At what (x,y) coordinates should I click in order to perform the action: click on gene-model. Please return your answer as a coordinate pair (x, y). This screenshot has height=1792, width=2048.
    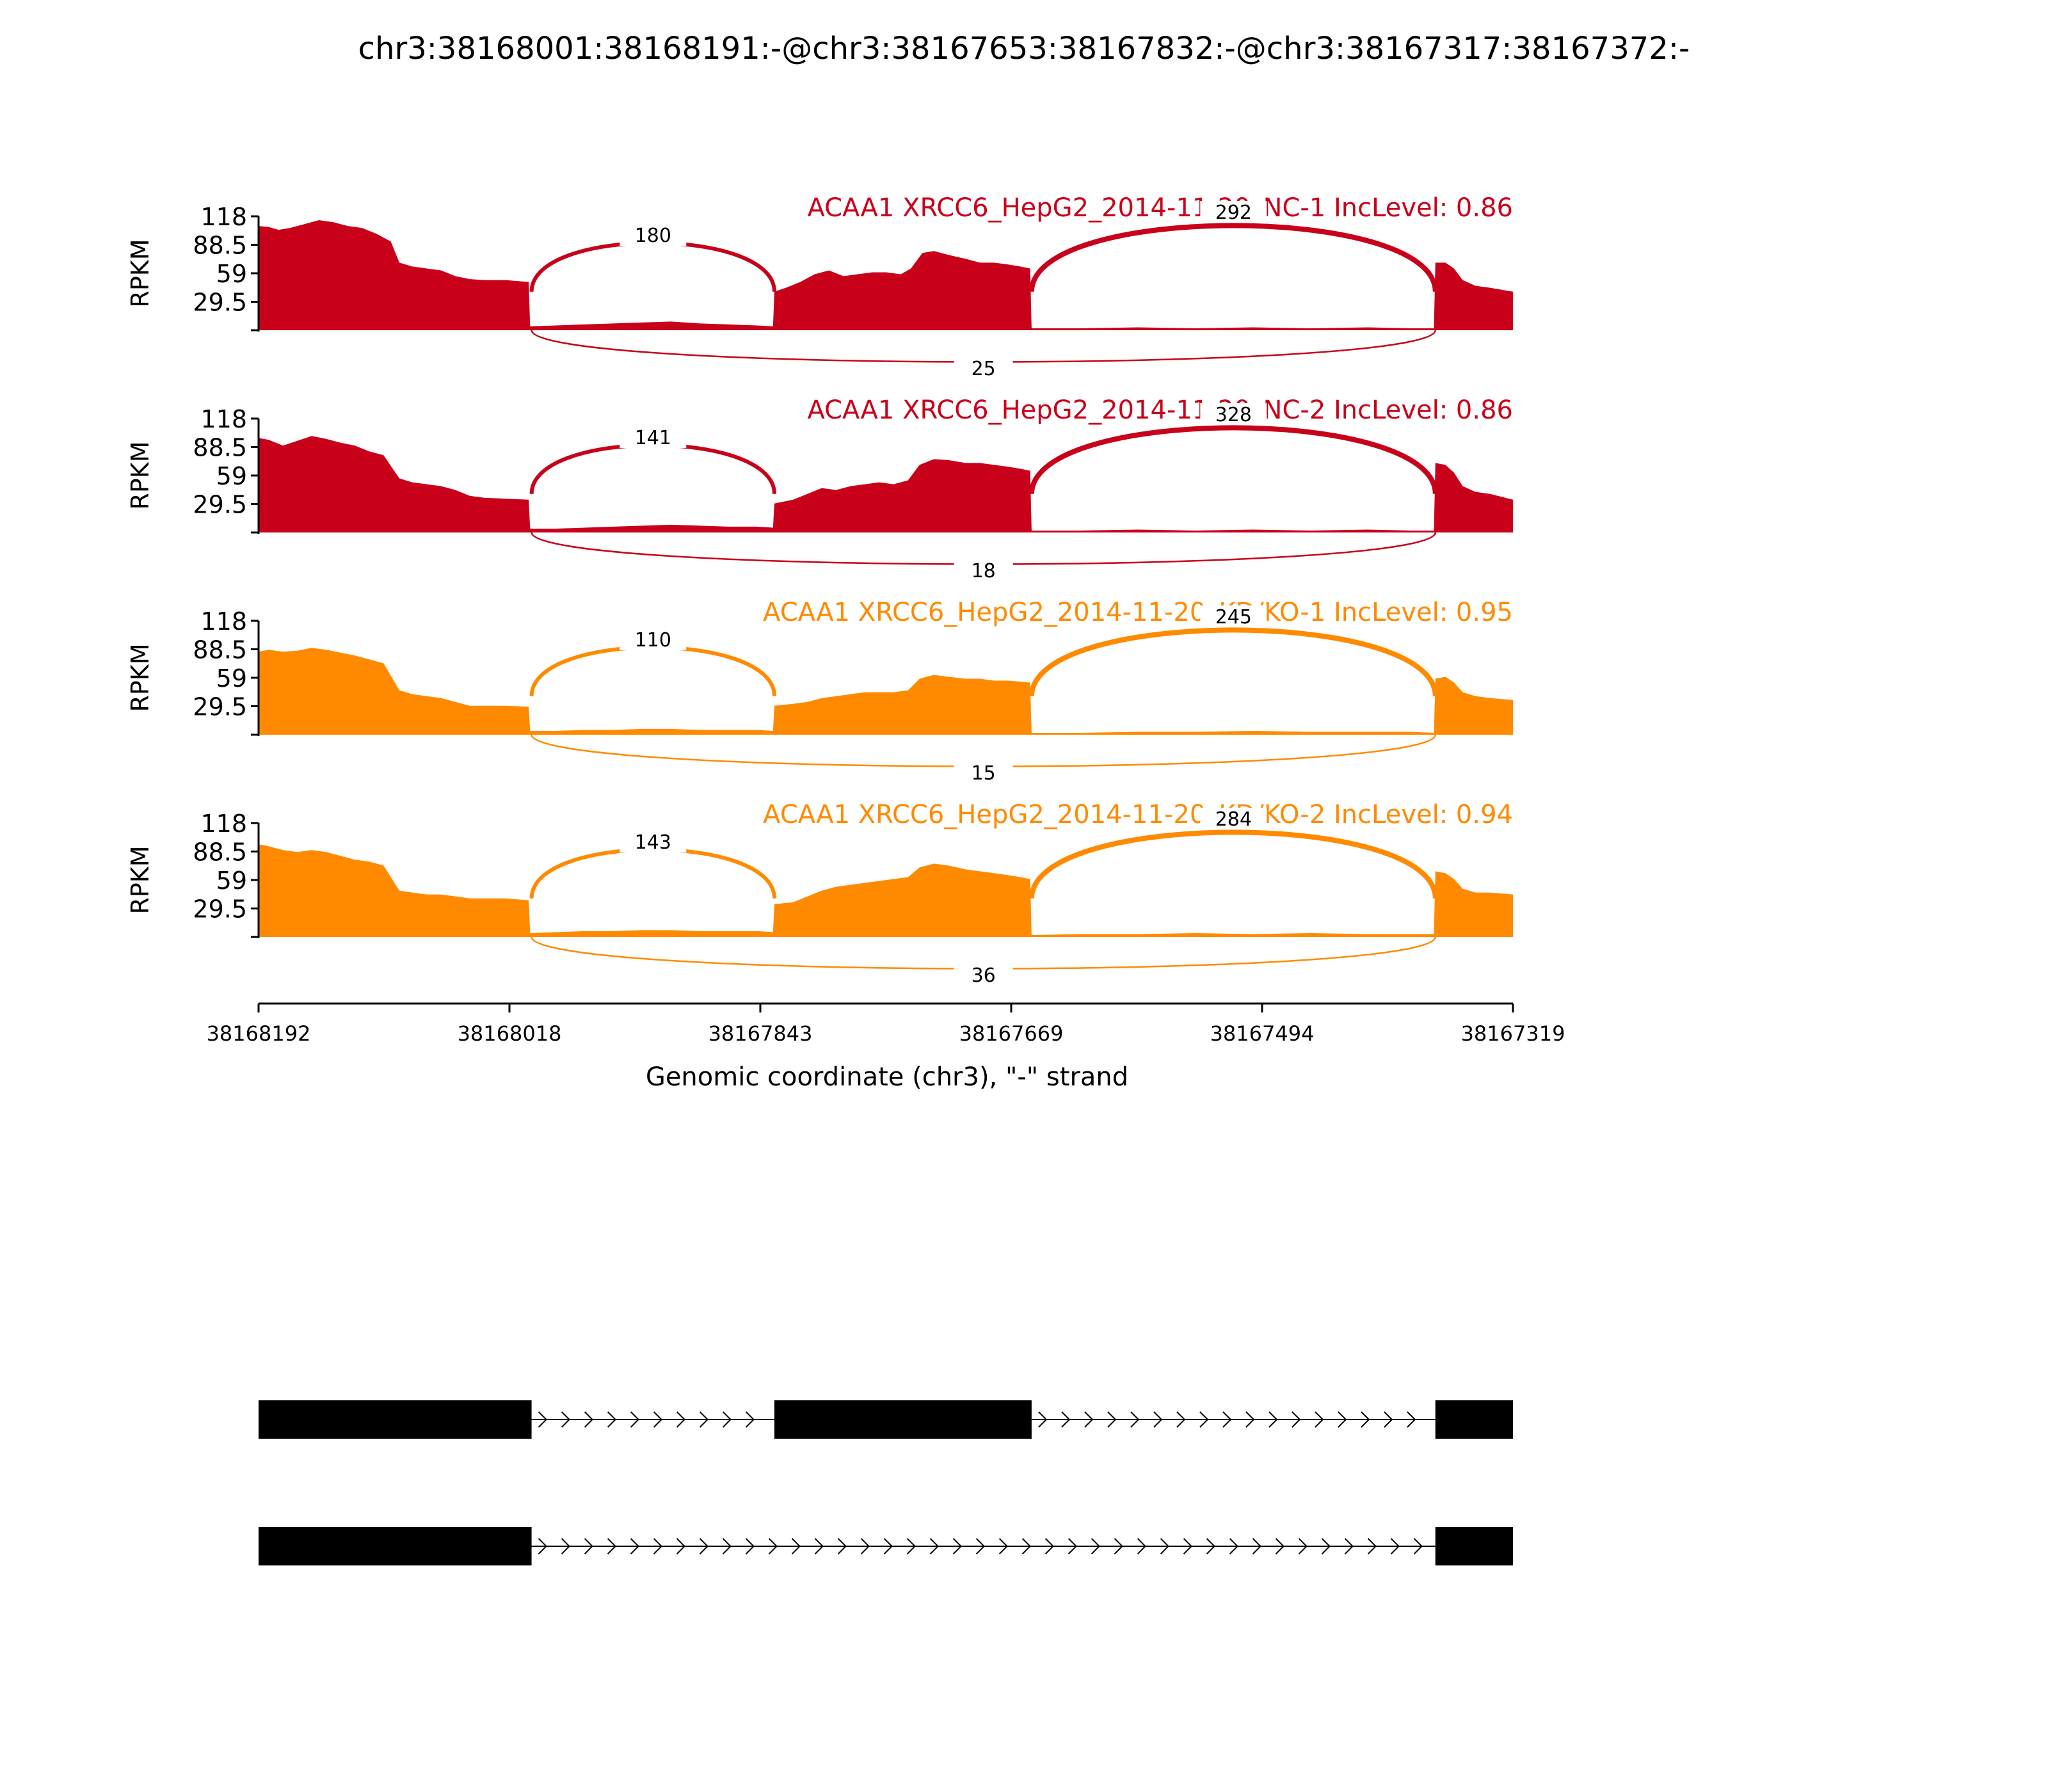
    Looking at the image, I should click on (886, 1482).